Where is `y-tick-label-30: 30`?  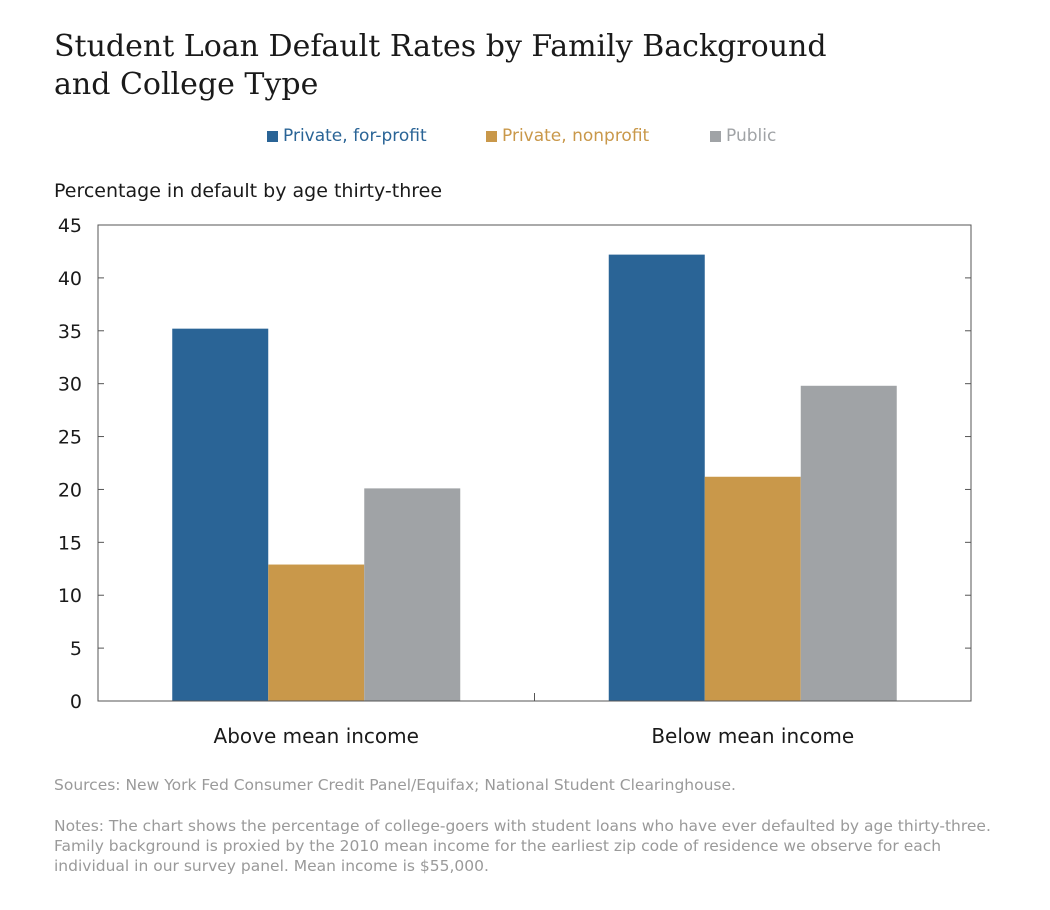
y-tick-label-30: 30 is located at coordinates (70, 385).